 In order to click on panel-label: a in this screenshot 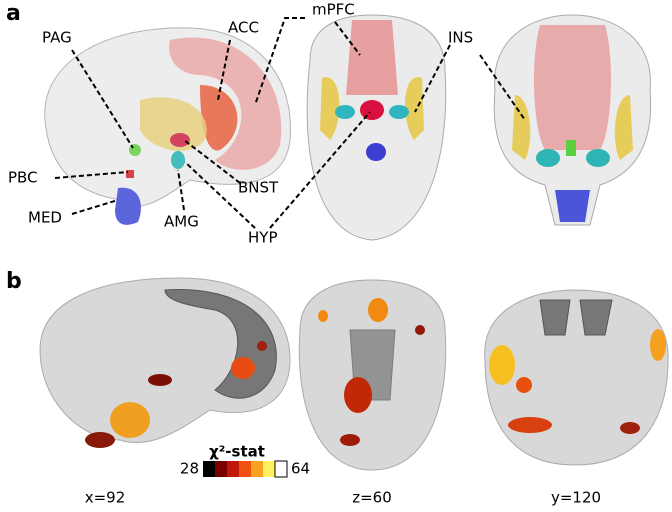, I will do `click(13, 13)`.